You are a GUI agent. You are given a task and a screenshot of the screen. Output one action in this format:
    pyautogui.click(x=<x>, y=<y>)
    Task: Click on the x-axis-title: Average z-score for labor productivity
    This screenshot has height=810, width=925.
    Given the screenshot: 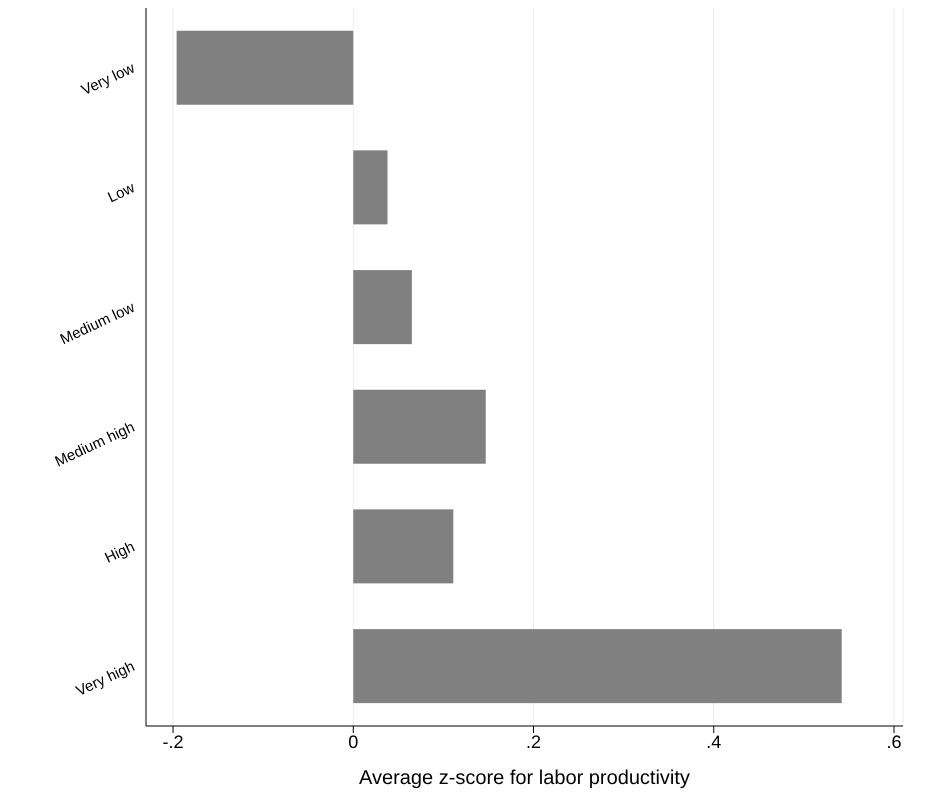 What is the action you would take?
    pyautogui.click(x=524, y=778)
    